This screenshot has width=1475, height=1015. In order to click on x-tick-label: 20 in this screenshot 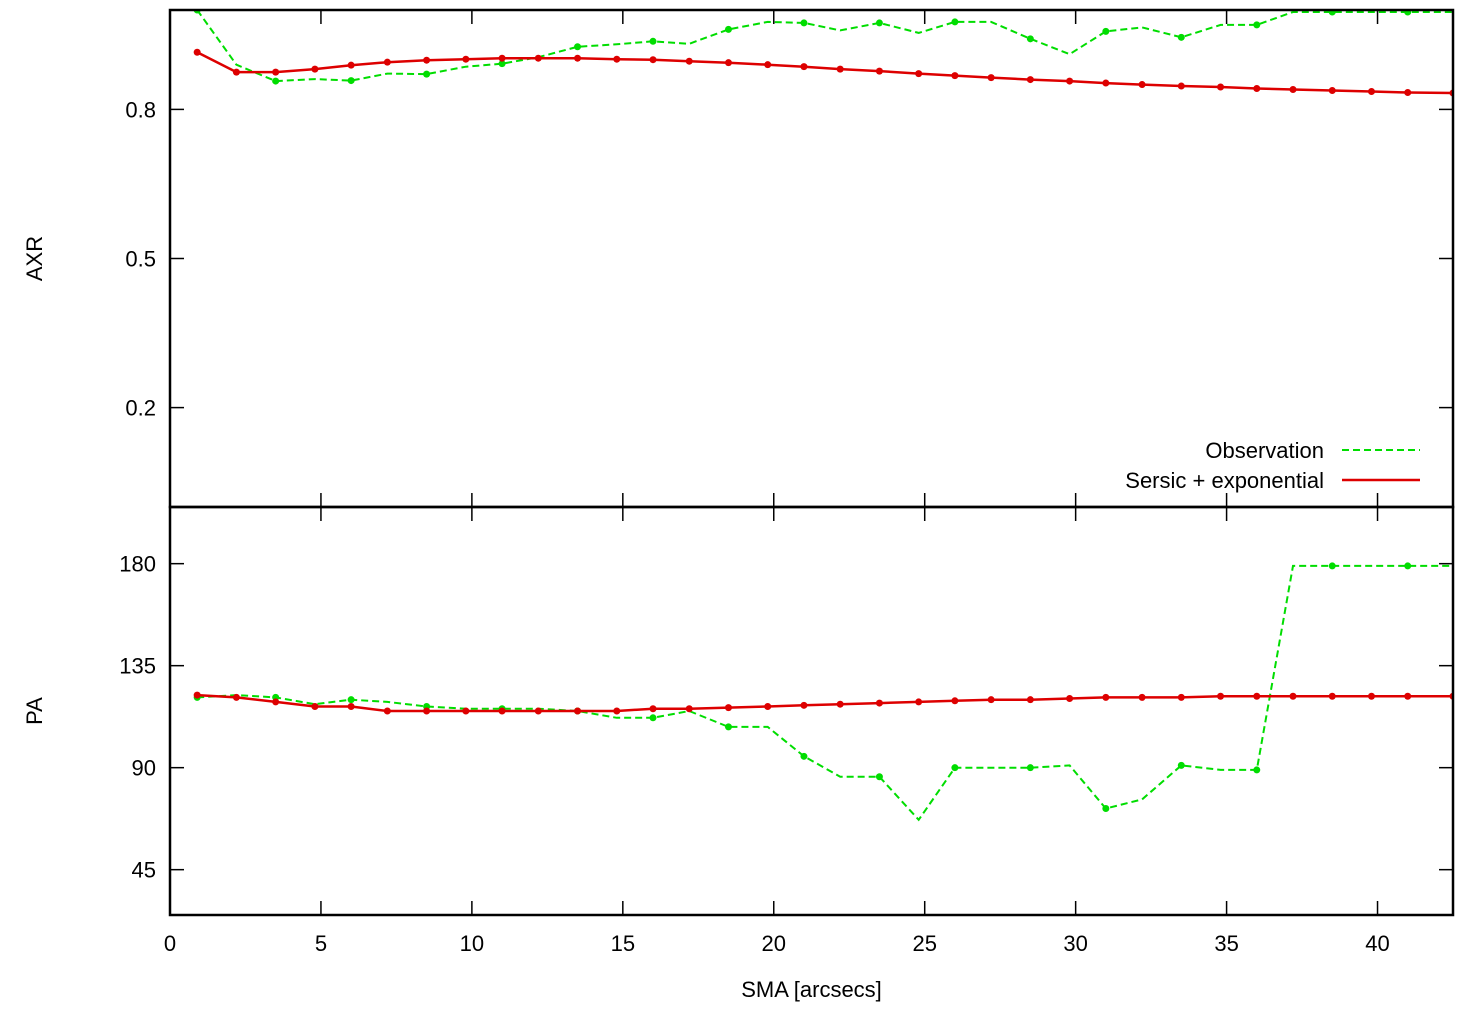, I will do `click(774, 943)`.